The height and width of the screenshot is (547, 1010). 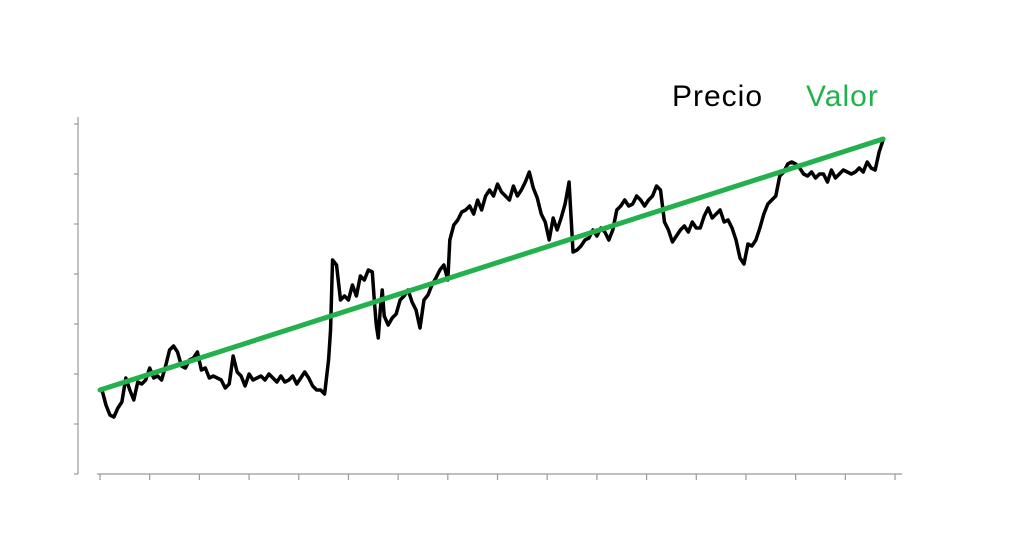 I want to click on legend-label: Precio, so click(x=717, y=96).